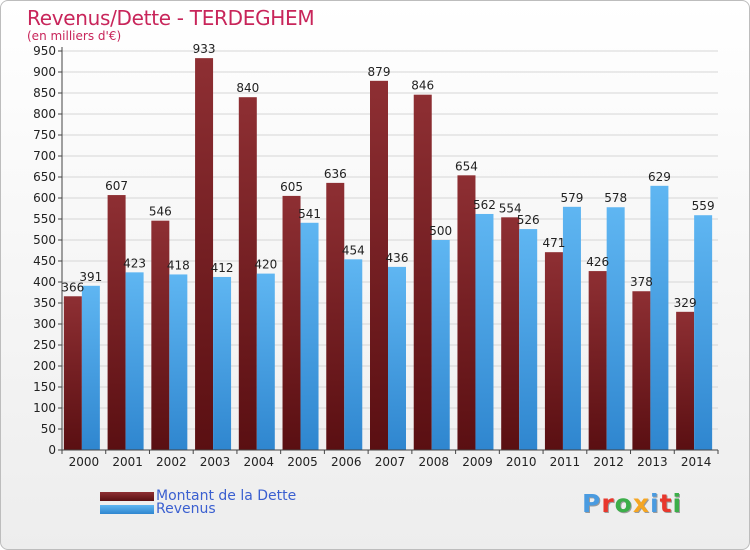 This screenshot has width=750, height=550. Describe the element at coordinates (641, 282) in the screenshot. I see `data-label: 378` at that location.